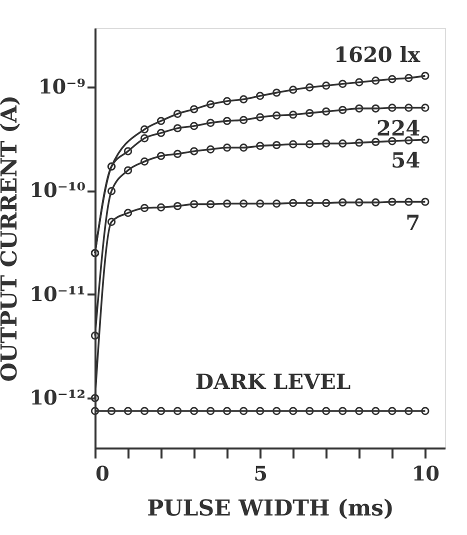 This screenshot has height=535, width=467. I want to click on y-tick-label: 10⁻¹¹, so click(58, 294).